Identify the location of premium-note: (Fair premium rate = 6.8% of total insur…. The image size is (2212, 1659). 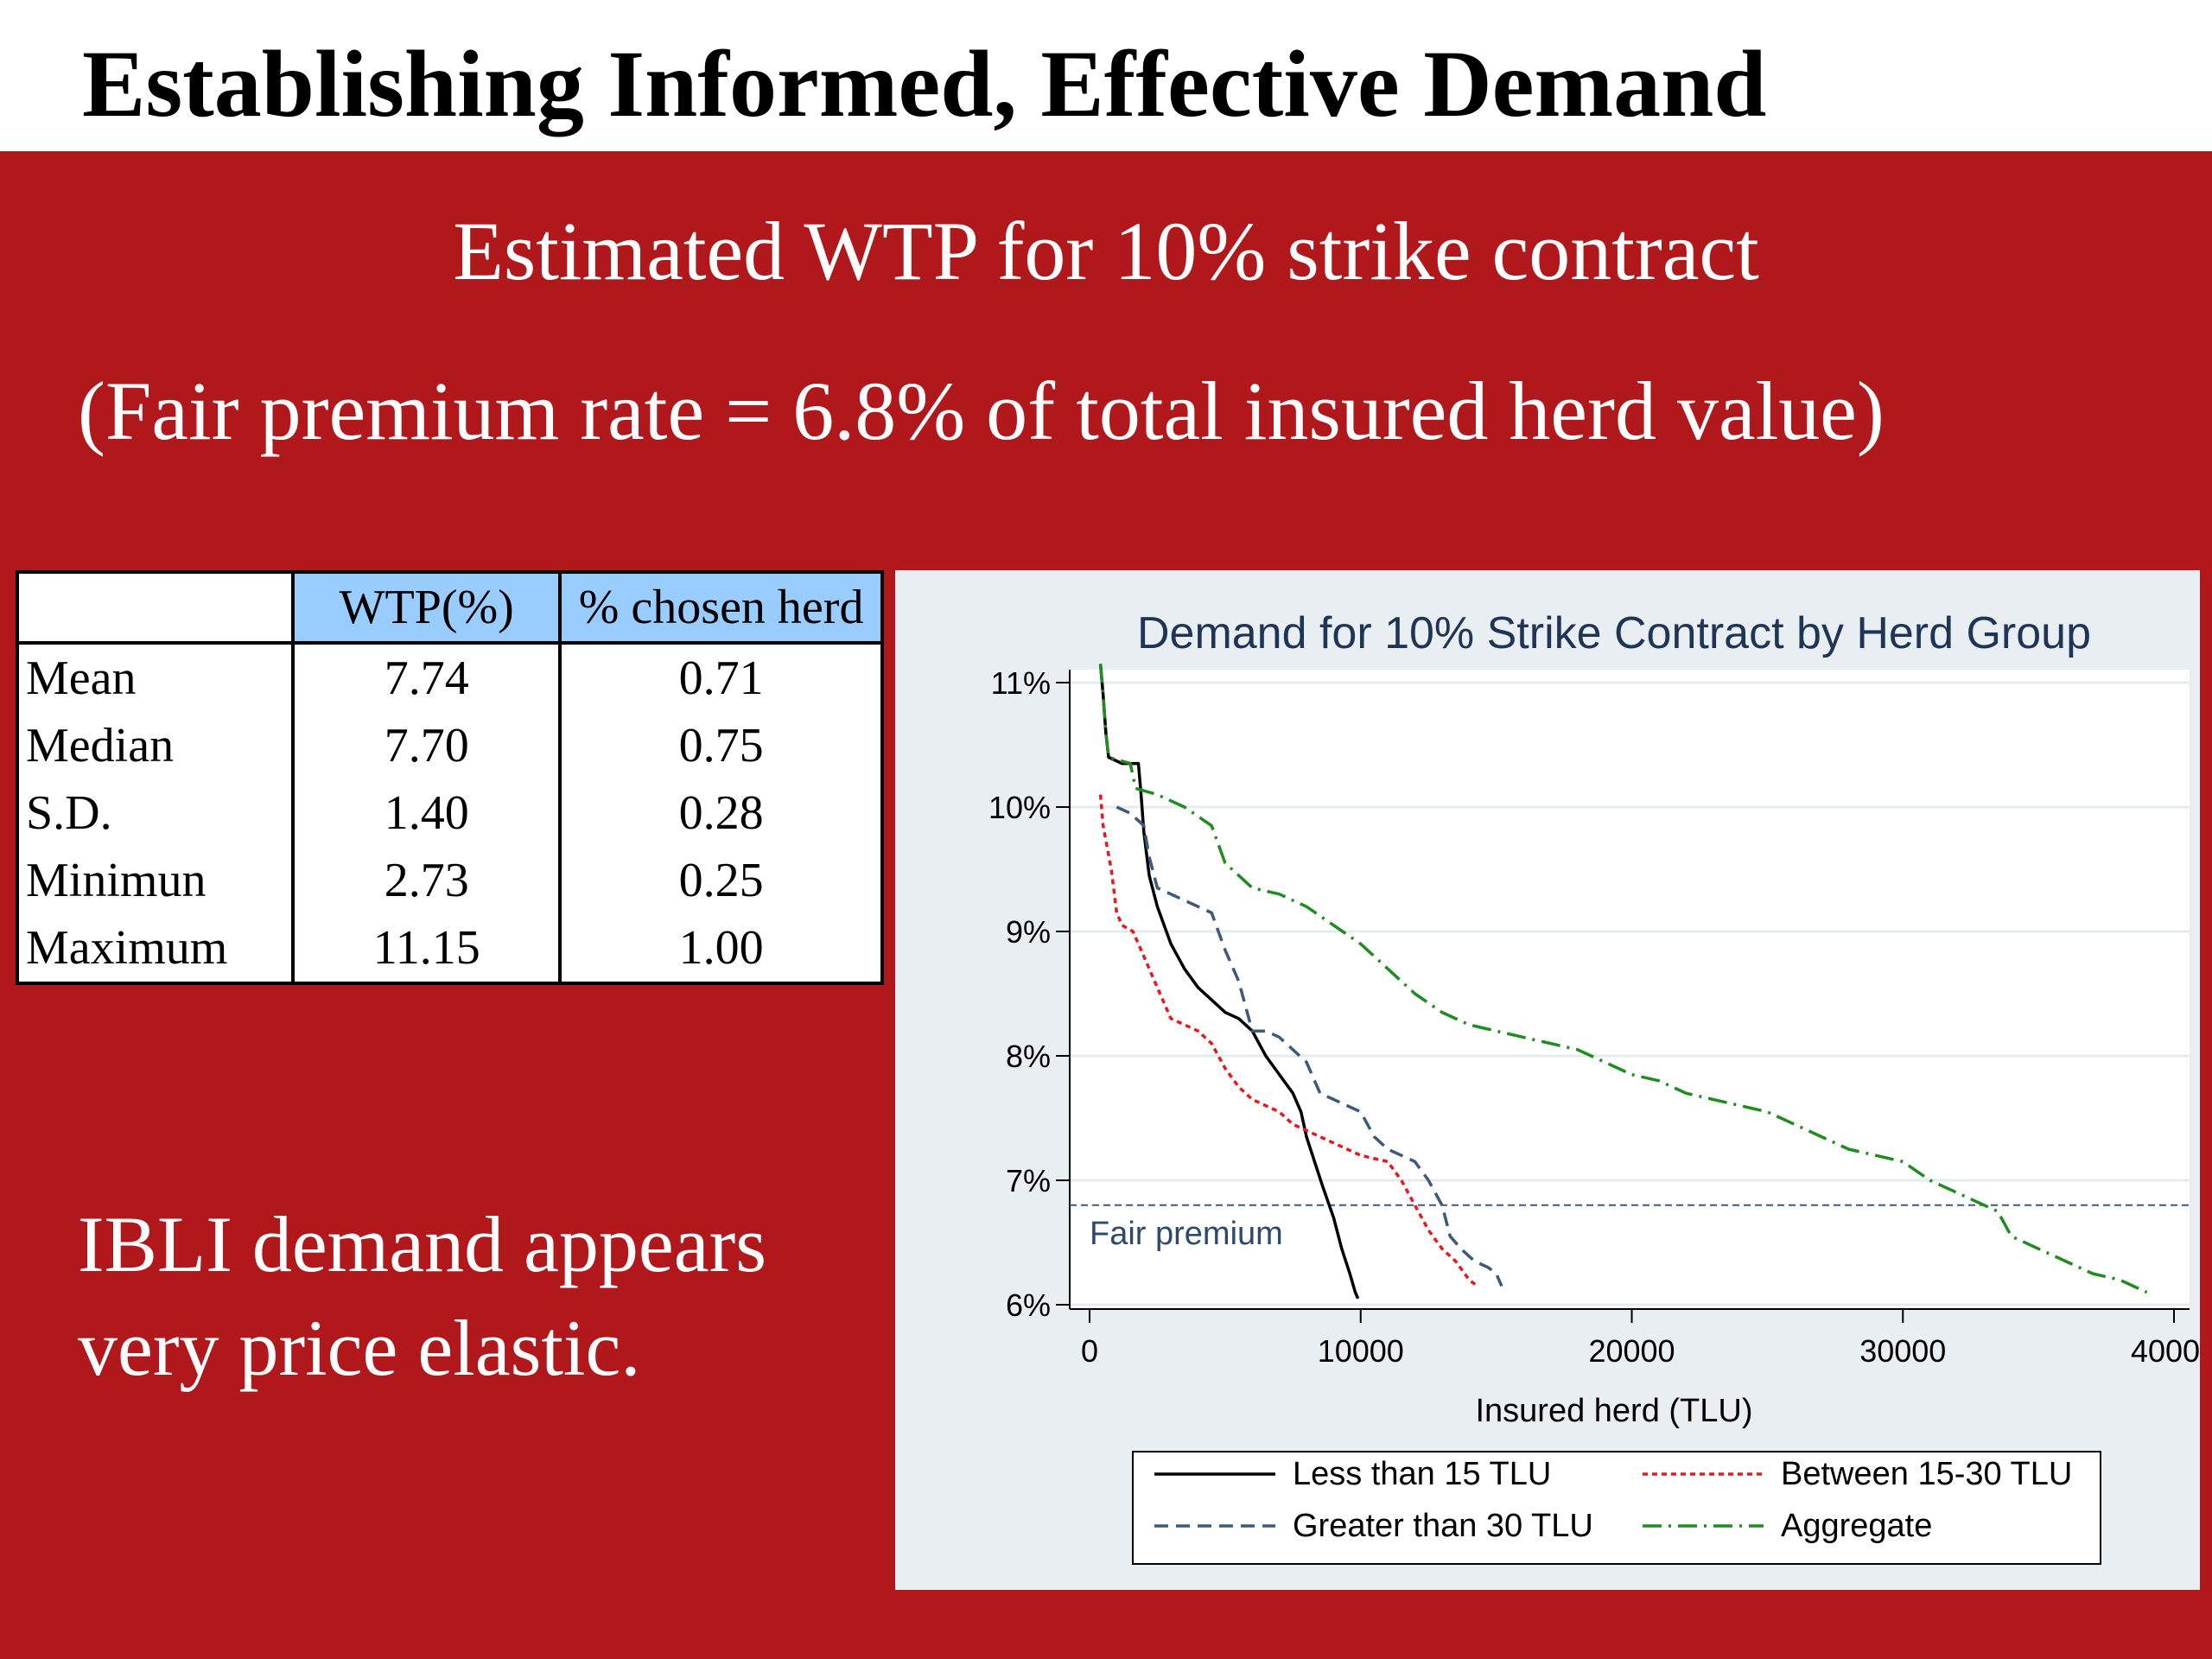
(982, 411).